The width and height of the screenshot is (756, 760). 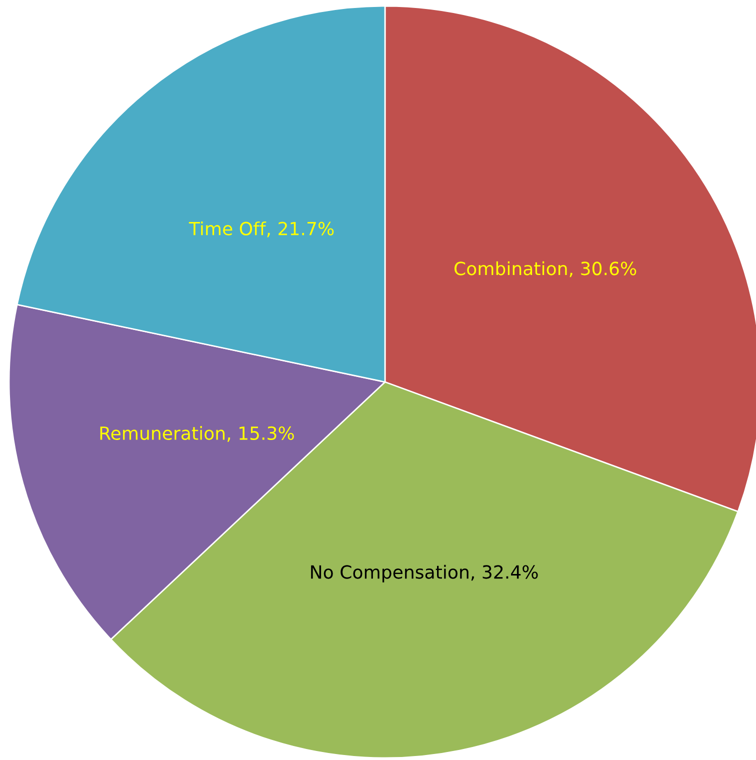 I want to click on slice-label: Time Off, 21.7%, so click(x=261, y=229).